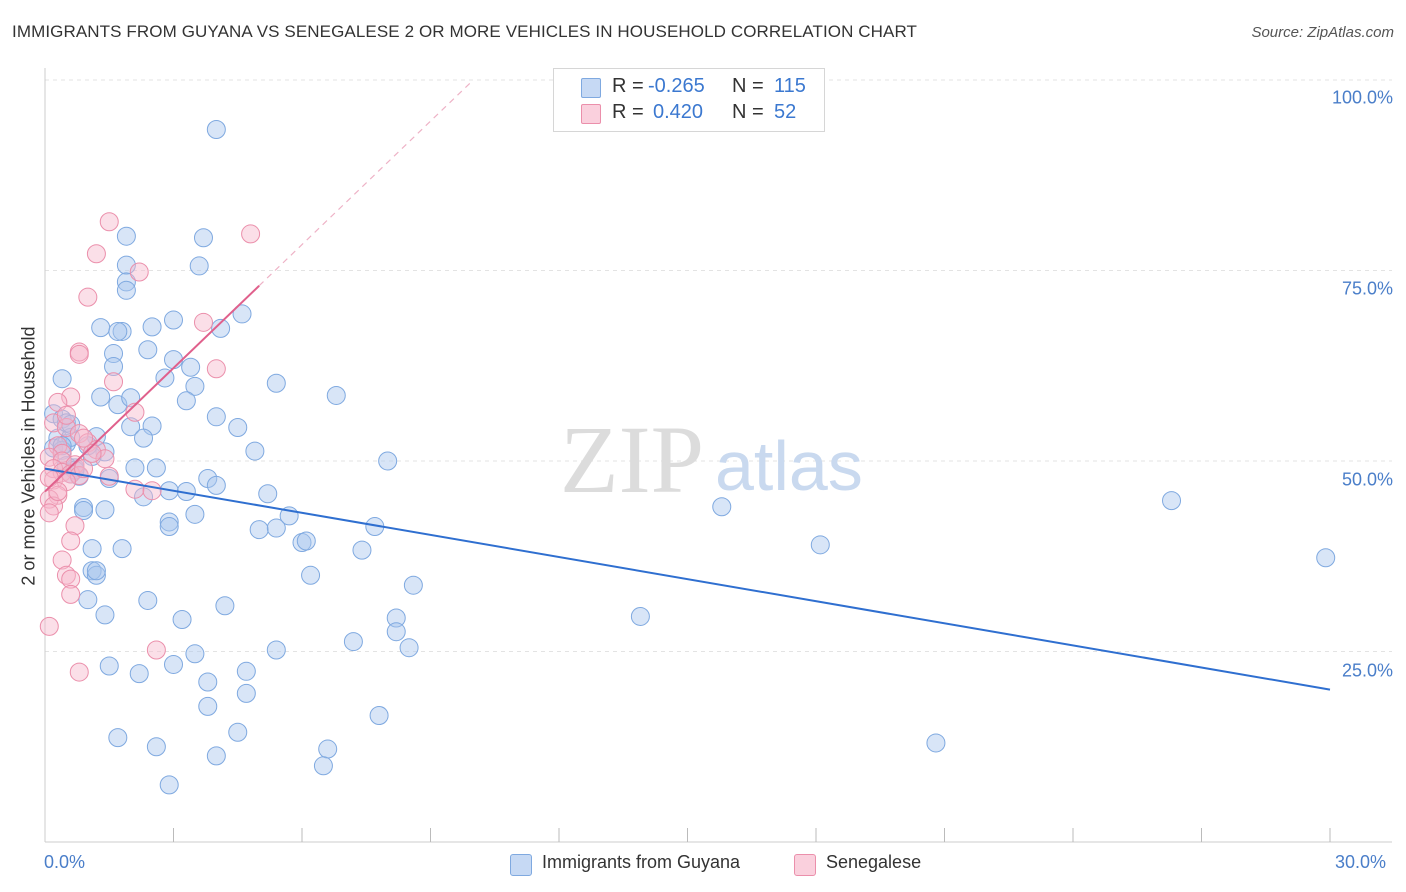 The image size is (1406, 892). I want to click on y-tick-label: 25.0%, so click(1367, 670).